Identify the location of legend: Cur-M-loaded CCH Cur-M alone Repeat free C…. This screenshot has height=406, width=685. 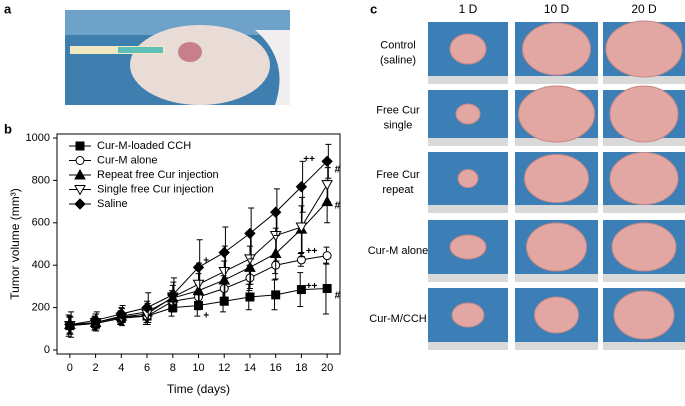
(144, 175).